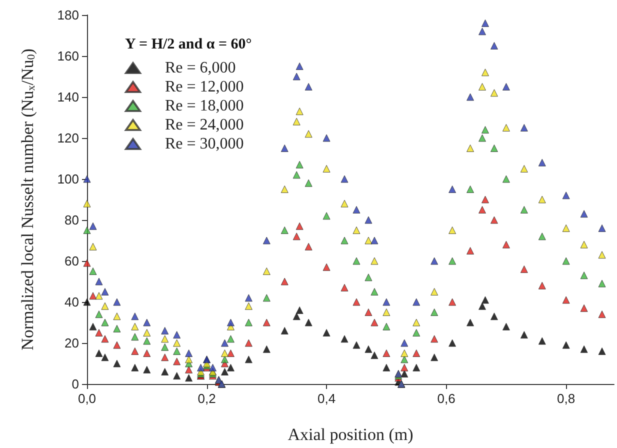  What do you see at coordinates (68, 138) in the screenshot?
I see `y-tick-label: 120` at bounding box center [68, 138].